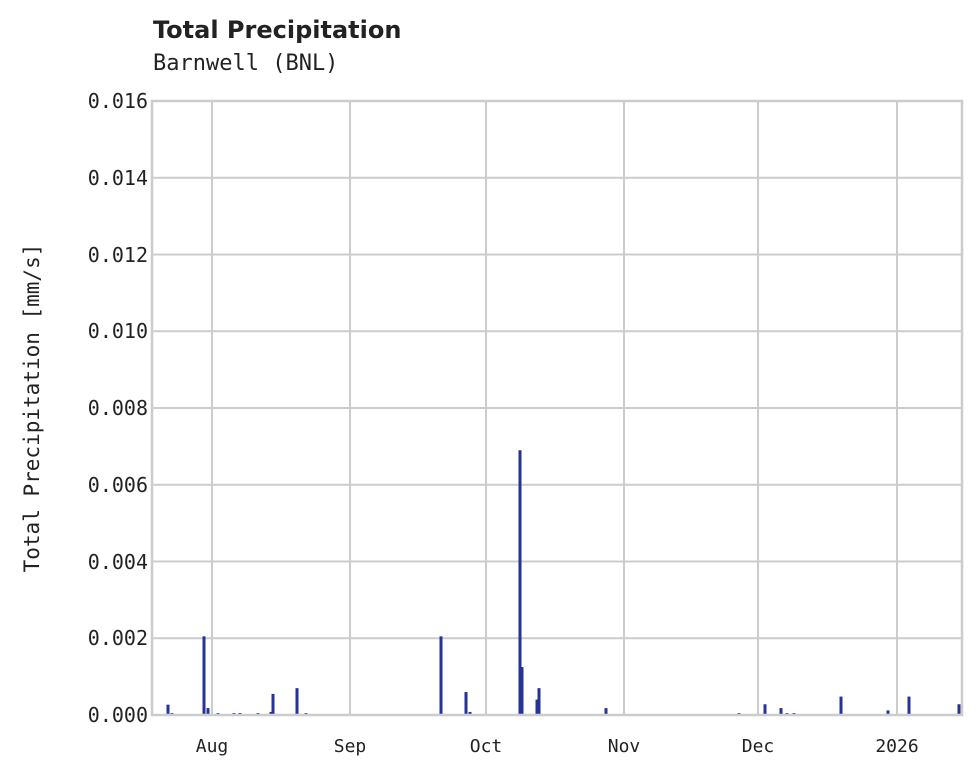 Image resolution: width=980 pixels, height=780 pixels. What do you see at coordinates (117, 561) in the screenshot?
I see `y-tick-label: 0.004` at bounding box center [117, 561].